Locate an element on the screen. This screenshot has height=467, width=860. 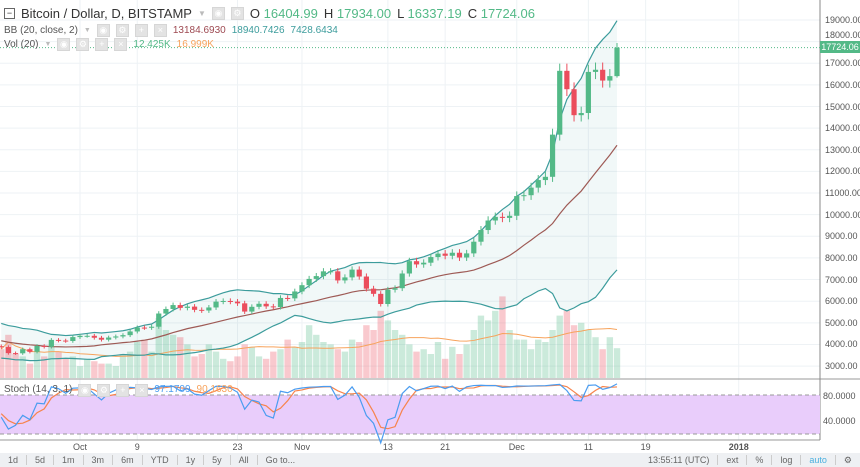
stoch-k-line is located at coordinates (309, 414).